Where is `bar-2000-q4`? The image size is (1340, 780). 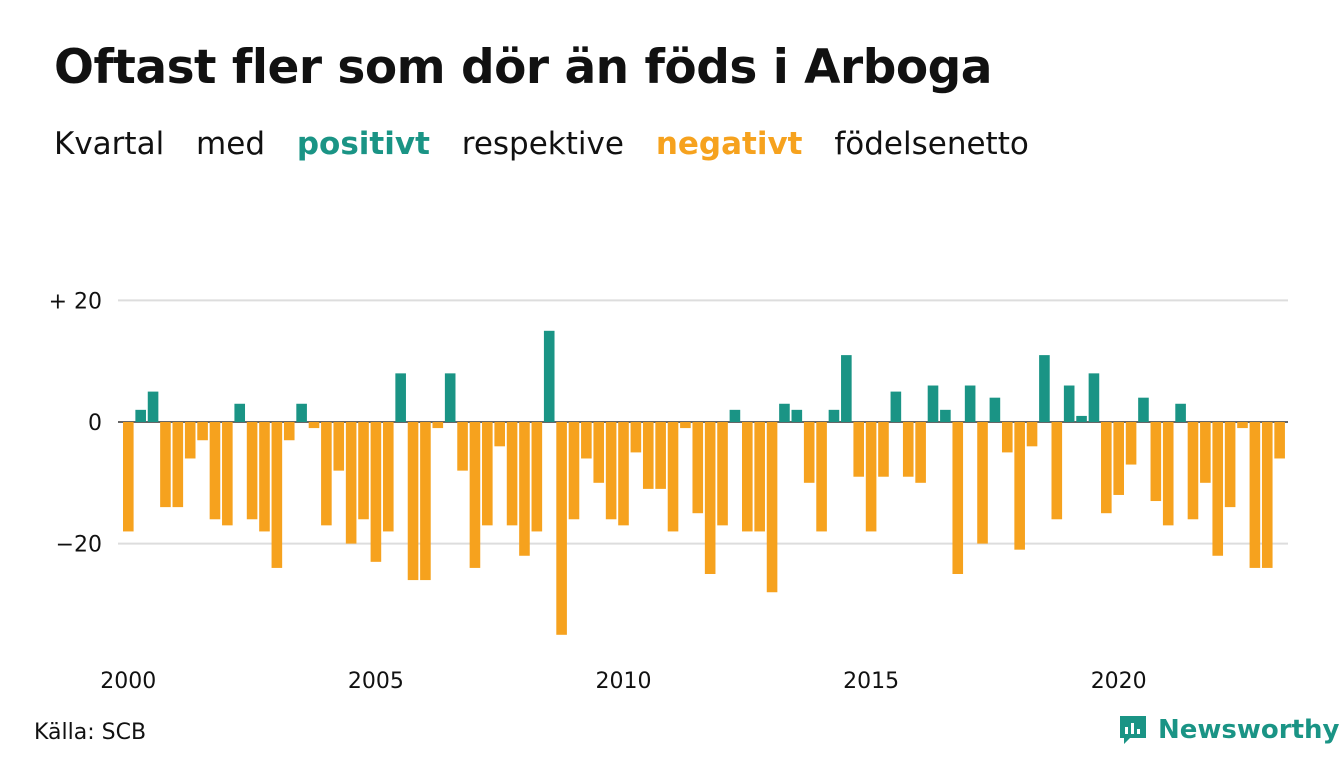
bar-2000-q4 is located at coordinates (165, 465).